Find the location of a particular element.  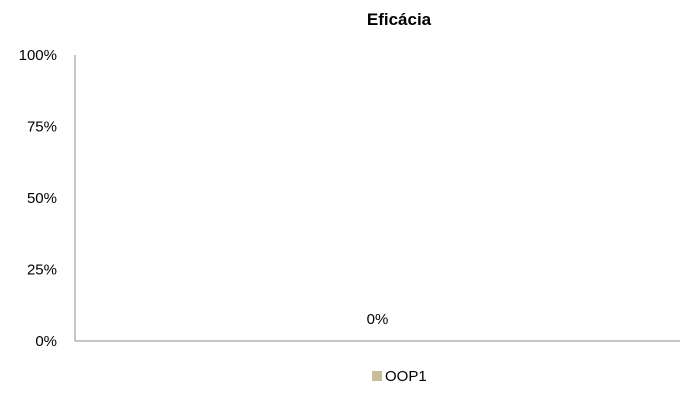

y-tick-label: 75% is located at coordinates (42, 127).